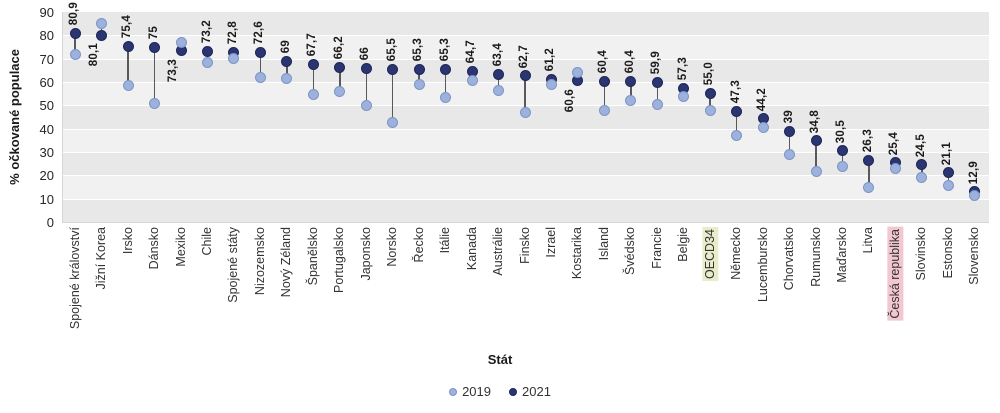  I want to click on value-label-2021: 55,0, so click(709, 74).